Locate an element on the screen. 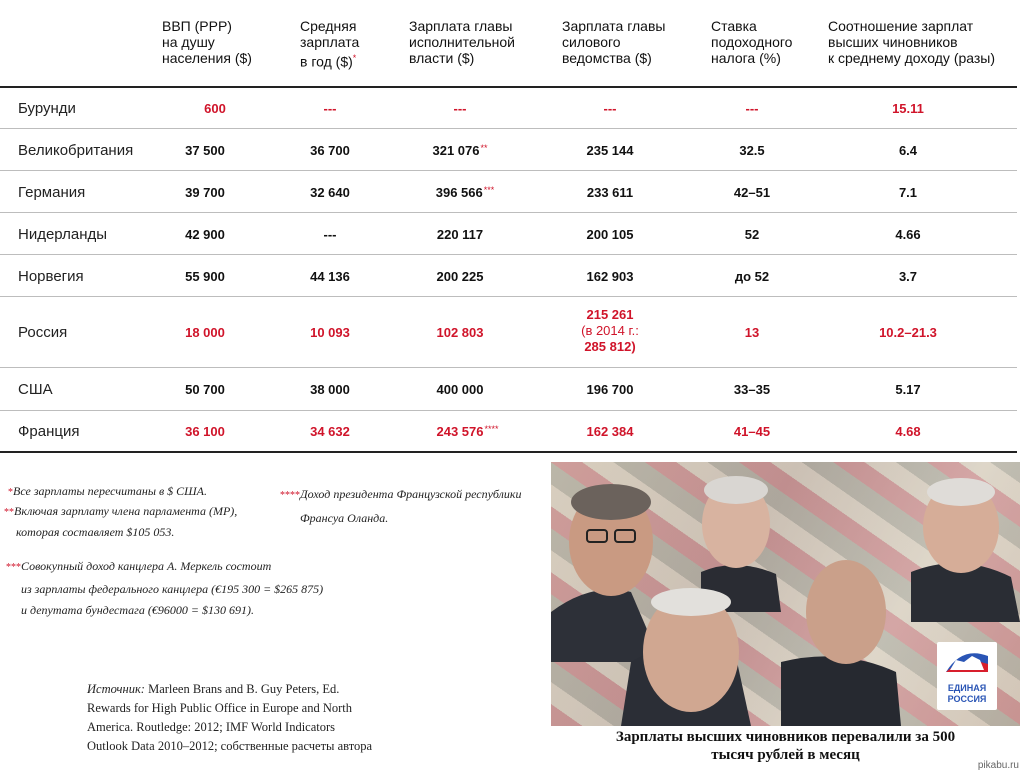  cell-ratio: 4.68 is located at coordinates (908, 431).